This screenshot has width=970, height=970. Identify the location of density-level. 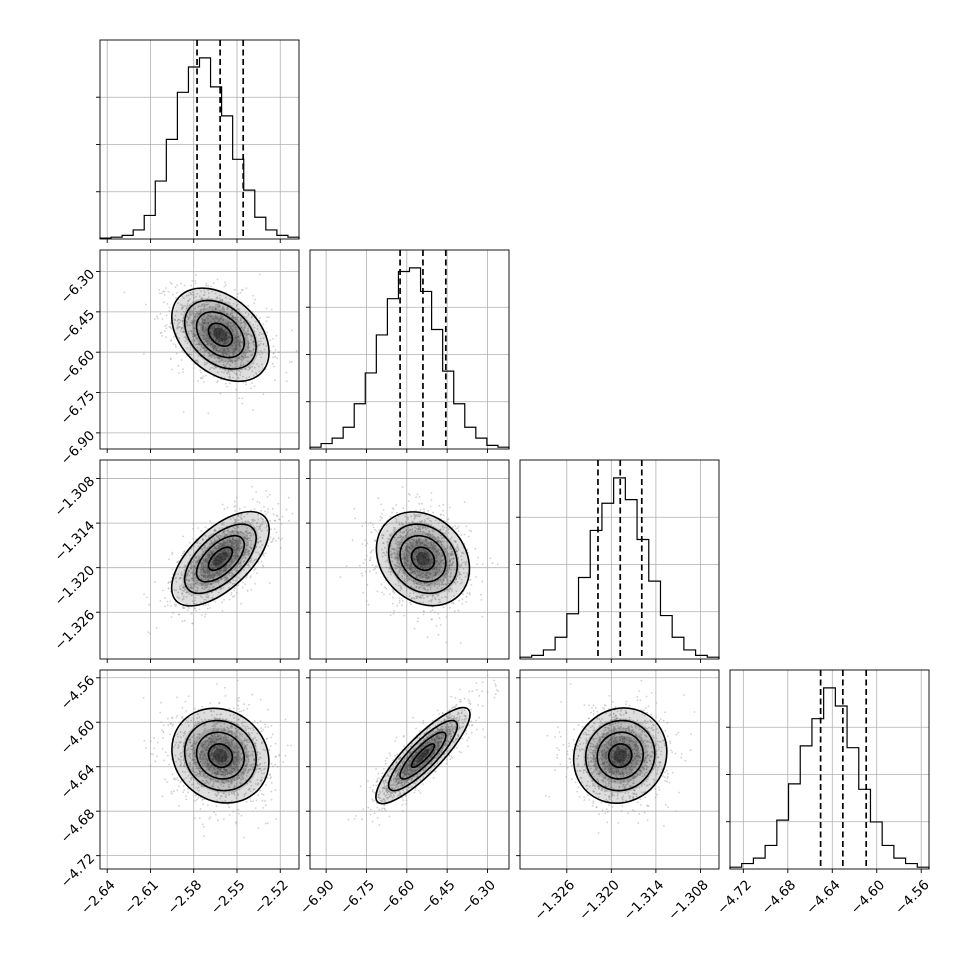
(423, 558).